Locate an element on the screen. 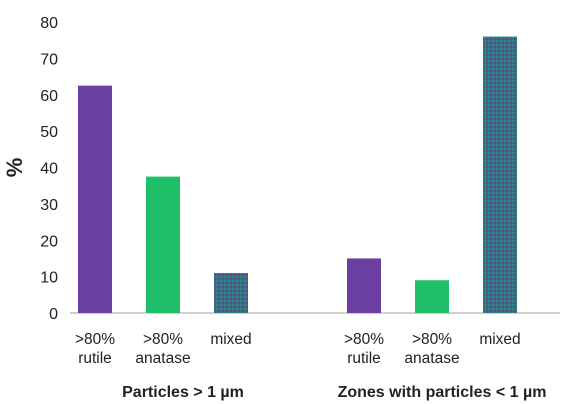 The height and width of the screenshot is (404, 566). y-tick-label-70: 70 is located at coordinates (49, 59).